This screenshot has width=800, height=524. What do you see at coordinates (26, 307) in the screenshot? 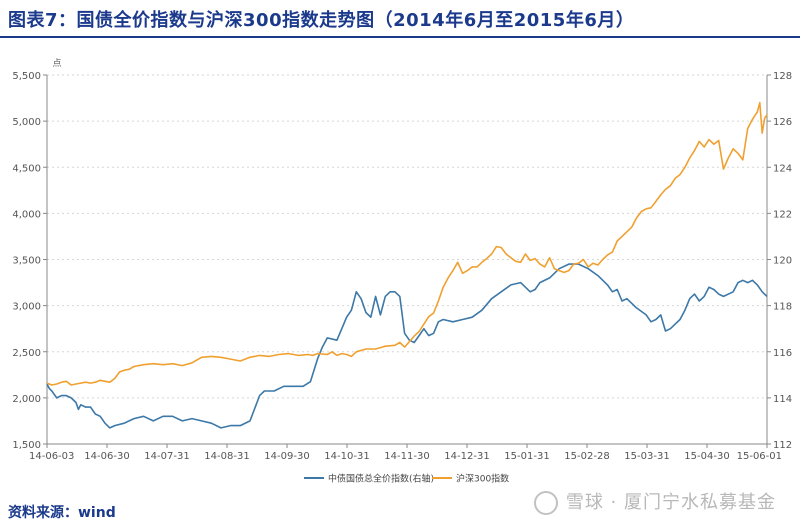
I see `left-tick-label: 3,000` at bounding box center [26, 307].